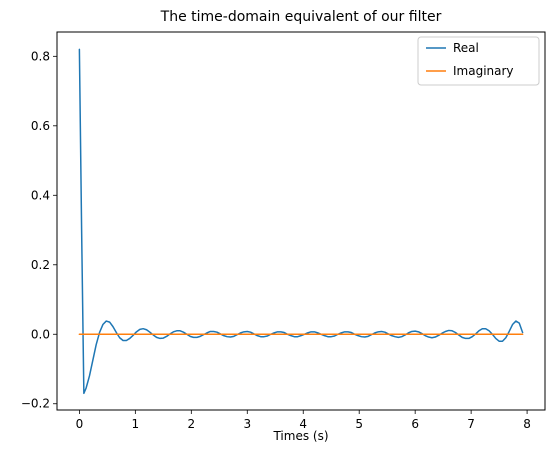 The image size is (559, 453). What do you see at coordinates (136, 424) in the screenshot?
I see `x-tick-label: 1` at bounding box center [136, 424].